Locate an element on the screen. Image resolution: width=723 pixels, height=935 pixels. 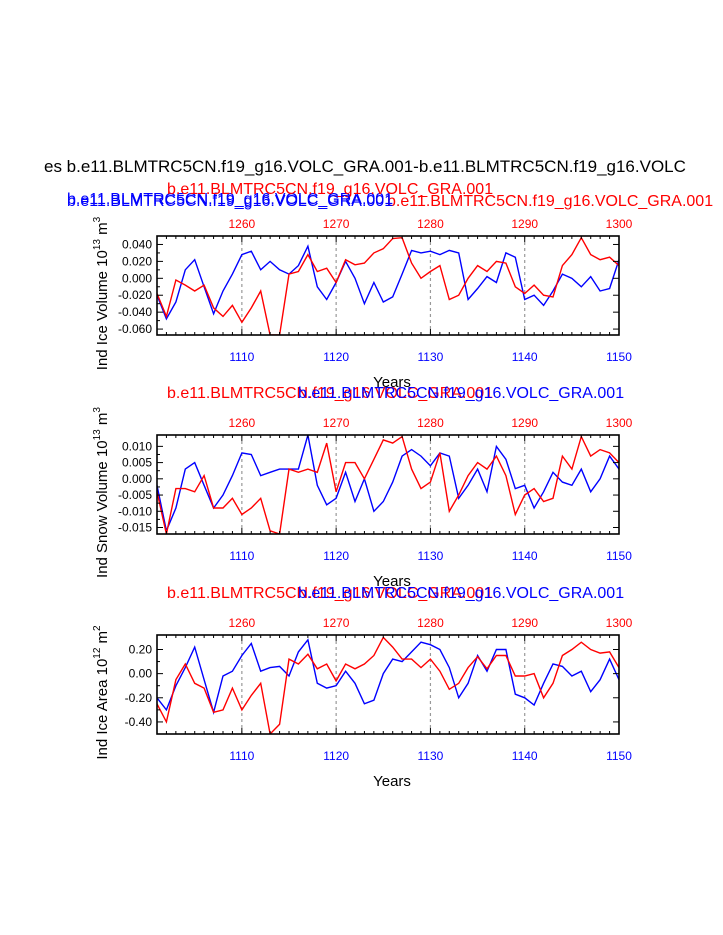
panel-3-title-blue: b.e11.BLMTRC5CN.f19_g16.VOLC_GRA.001 is located at coordinates (461, 593).